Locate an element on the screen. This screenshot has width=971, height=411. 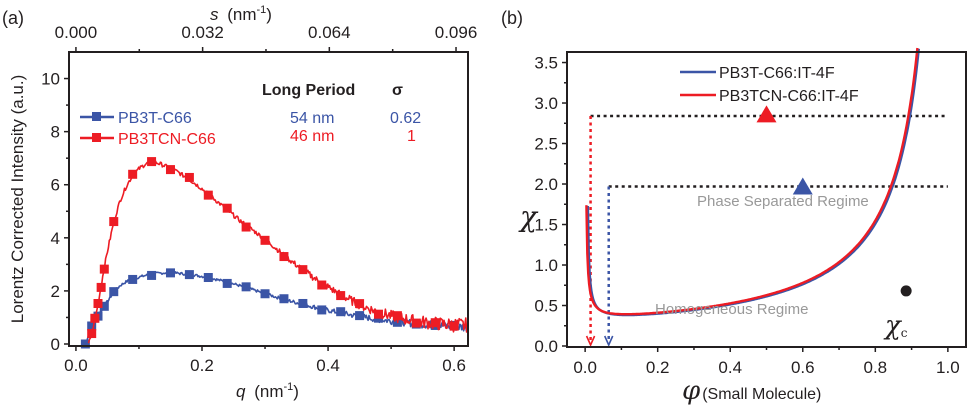
x-tick-label-b: 0.0 is located at coordinates (585, 367).